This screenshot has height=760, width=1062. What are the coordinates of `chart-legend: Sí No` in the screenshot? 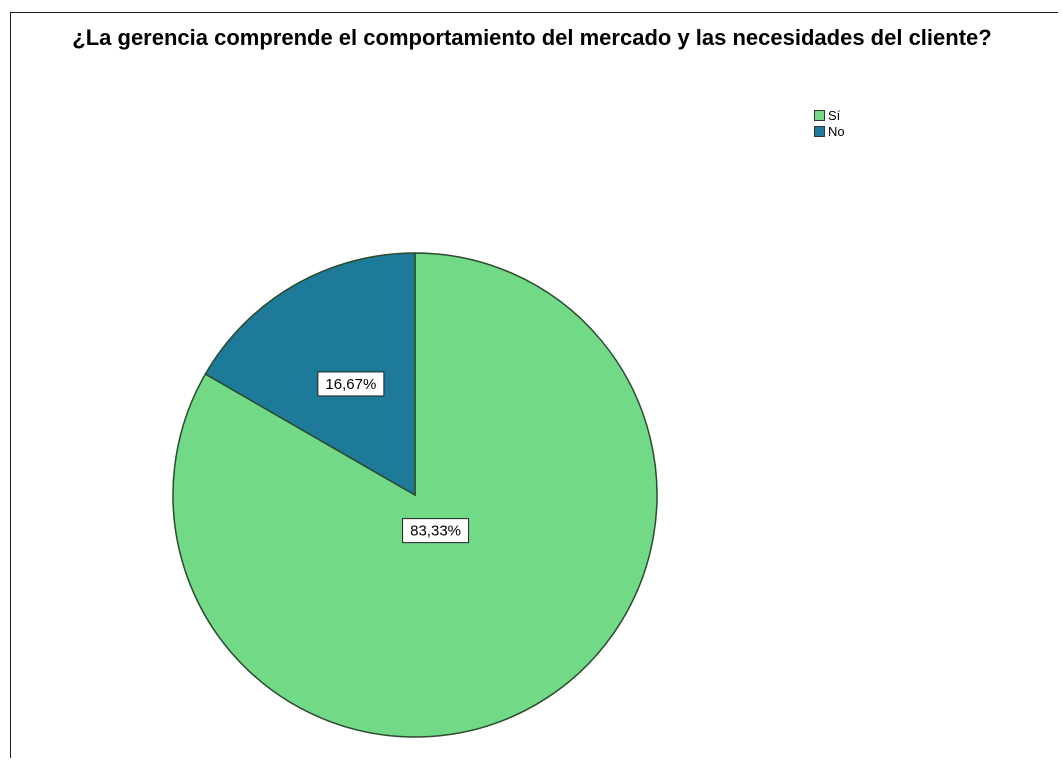 It's located at (829, 123).